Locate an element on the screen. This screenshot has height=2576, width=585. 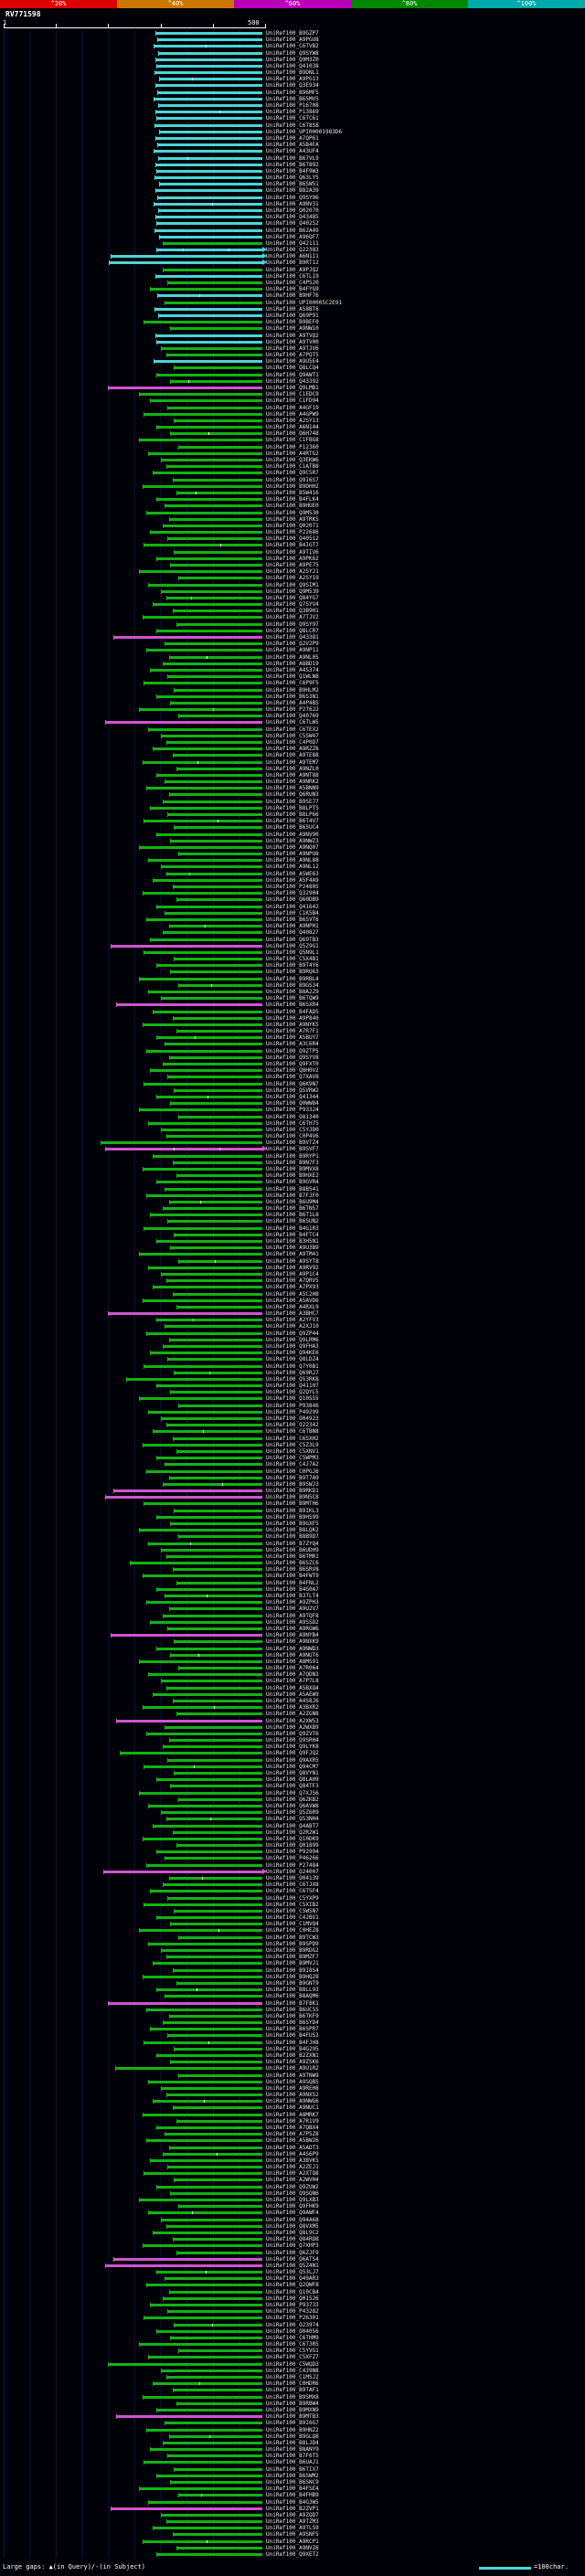
hit-label: UniRef100_B9T4Y6 is located at coordinates (293, 966).